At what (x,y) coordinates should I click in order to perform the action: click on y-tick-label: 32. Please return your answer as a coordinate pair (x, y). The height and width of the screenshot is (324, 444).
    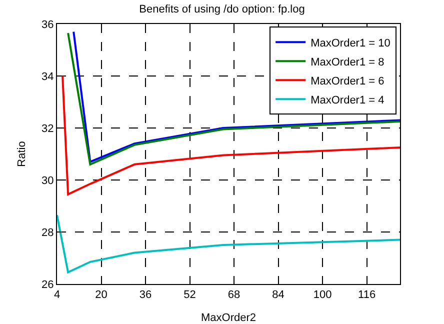
    Looking at the image, I should click on (48, 128).